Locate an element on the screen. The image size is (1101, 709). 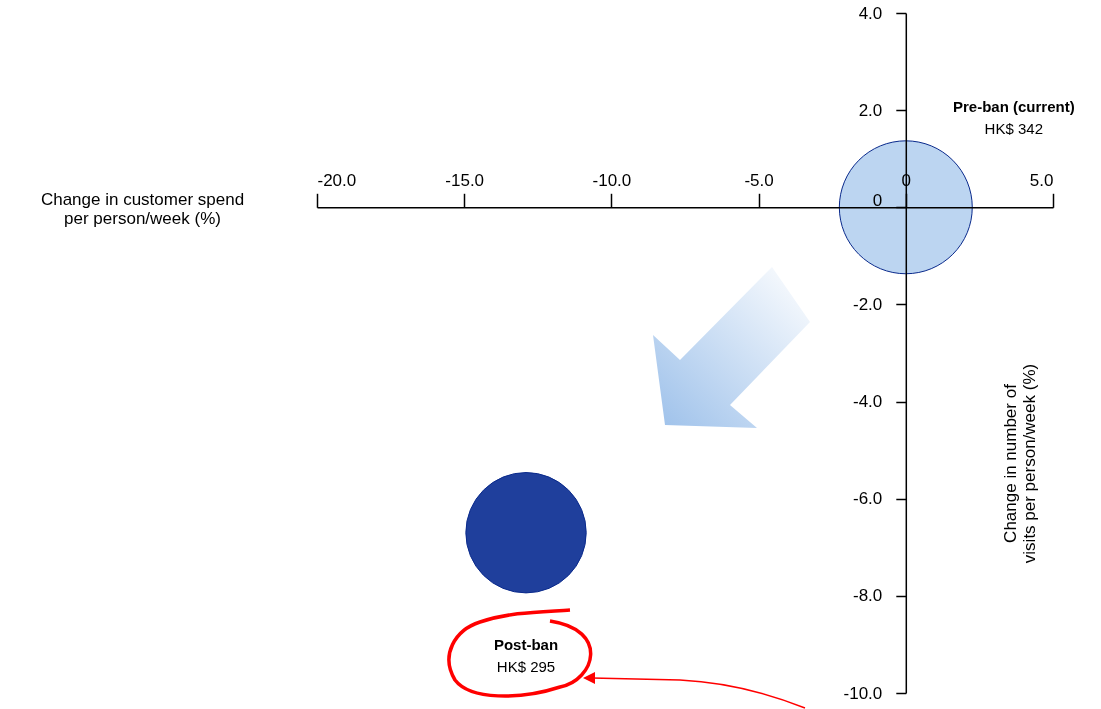
y-tick-label: -8.0 is located at coordinates (868, 596).